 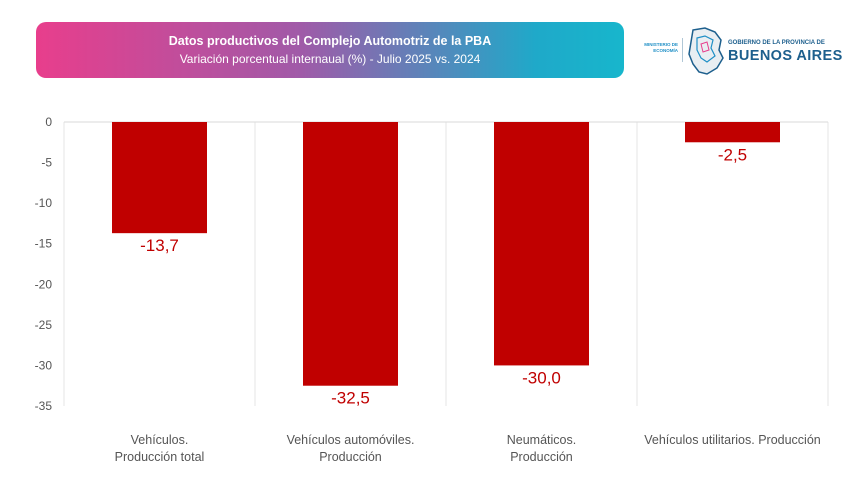 What do you see at coordinates (48, 122) in the screenshot?
I see `y-tick-label: 0` at bounding box center [48, 122].